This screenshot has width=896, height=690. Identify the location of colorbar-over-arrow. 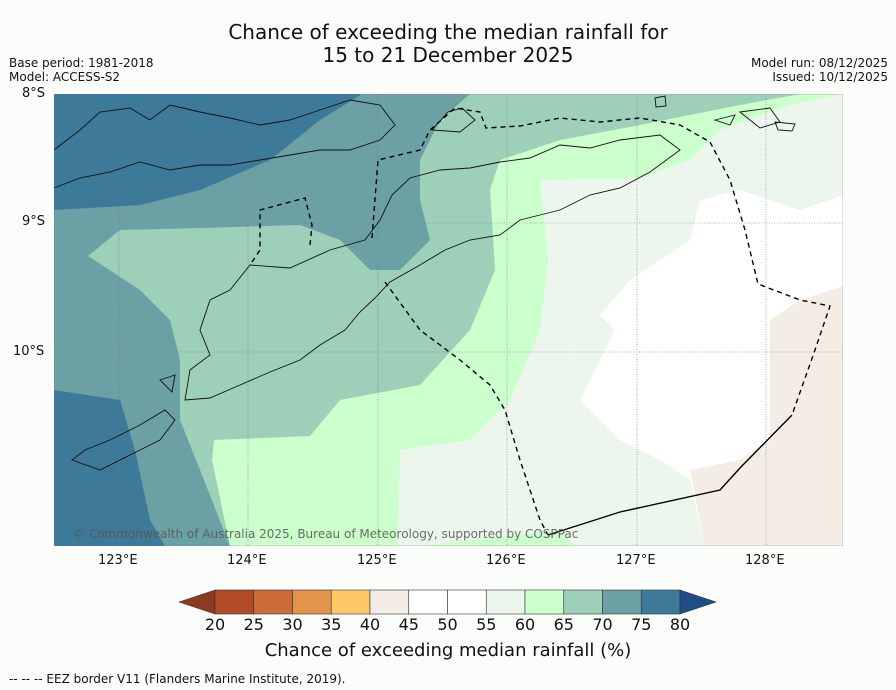
(698, 602).